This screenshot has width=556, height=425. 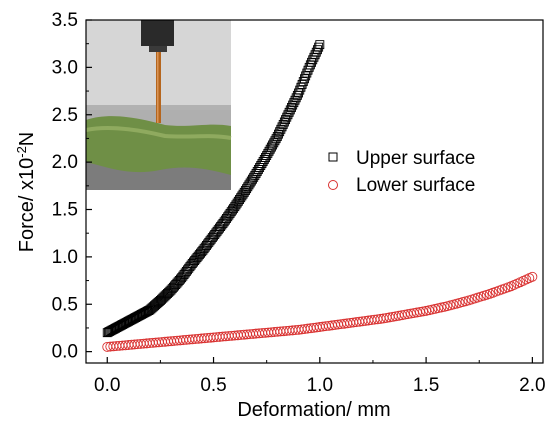 I want to click on y-tick-label: 2.0, so click(x=65, y=162).